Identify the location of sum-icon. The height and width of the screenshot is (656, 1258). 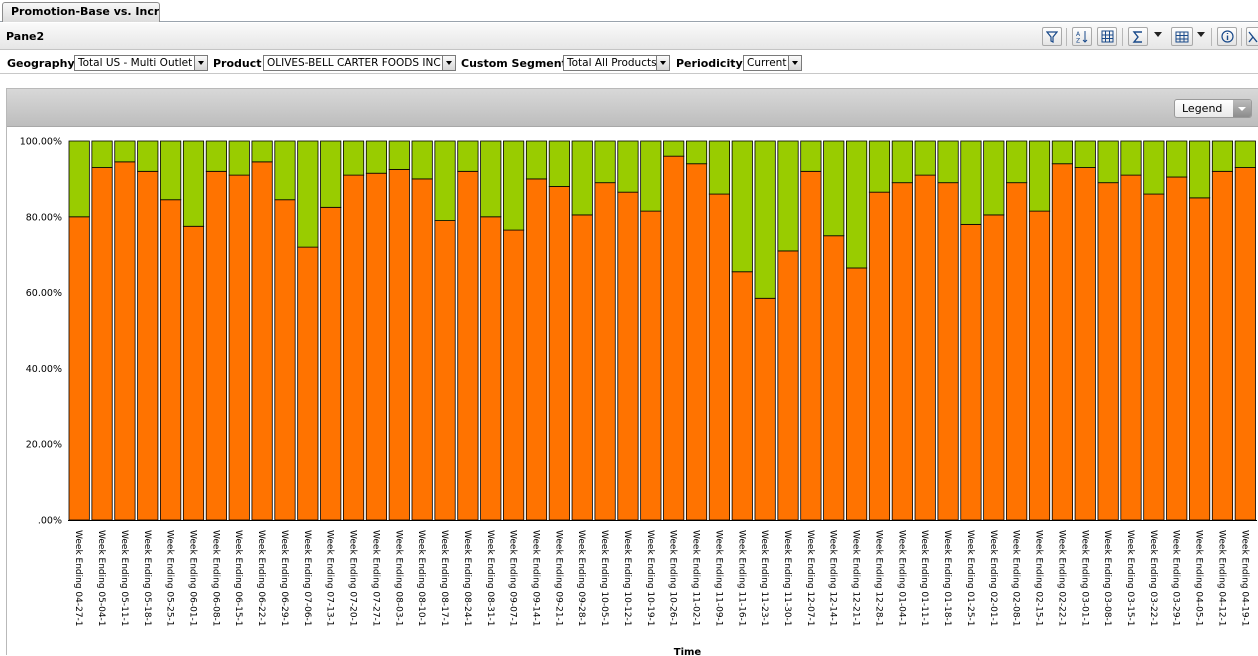
(1138, 36).